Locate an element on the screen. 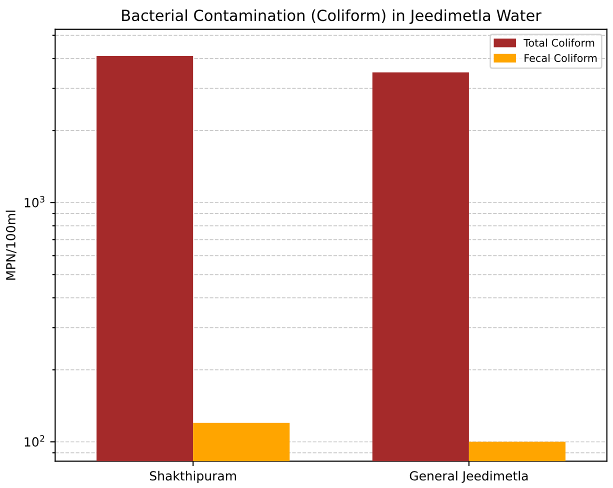 The width and height of the screenshot is (613, 488). y-tick-label: 10$^{2}$ is located at coordinates (34, 441).